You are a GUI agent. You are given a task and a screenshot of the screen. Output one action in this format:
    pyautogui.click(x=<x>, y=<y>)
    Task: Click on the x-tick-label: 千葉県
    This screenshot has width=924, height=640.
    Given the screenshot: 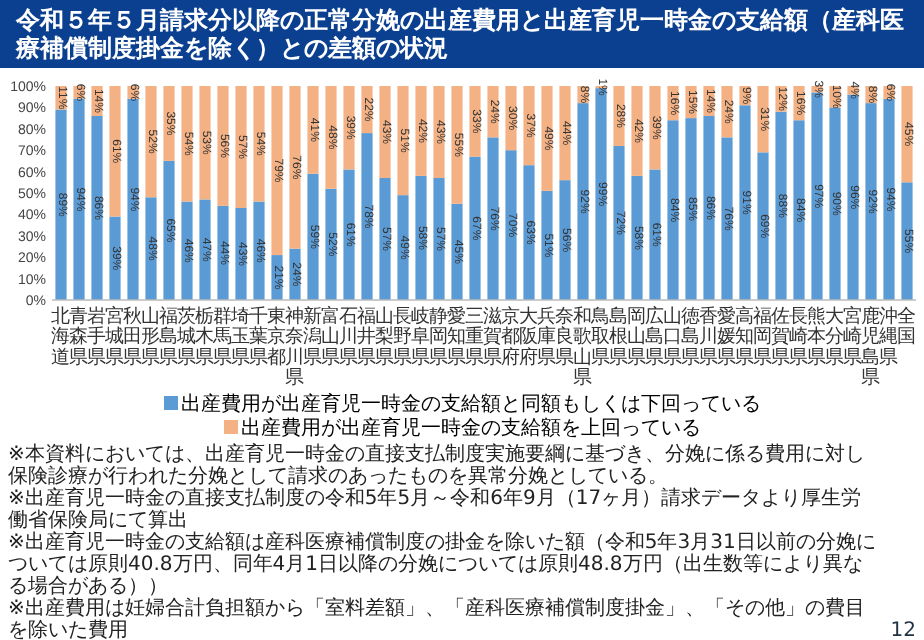 What is the action you would take?
    pyautogui.click(x=259, y=336)
    